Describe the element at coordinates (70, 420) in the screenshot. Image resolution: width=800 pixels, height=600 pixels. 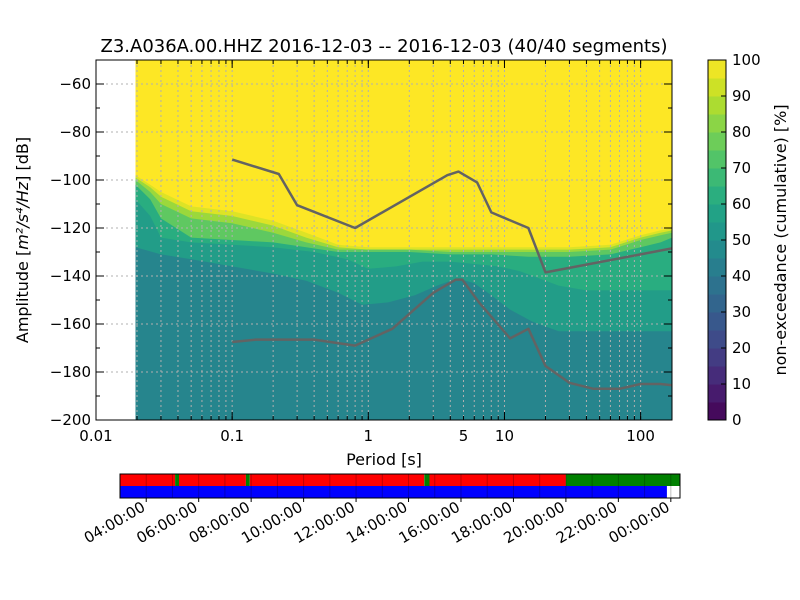
I see `y-tick-label: −200` at that location.